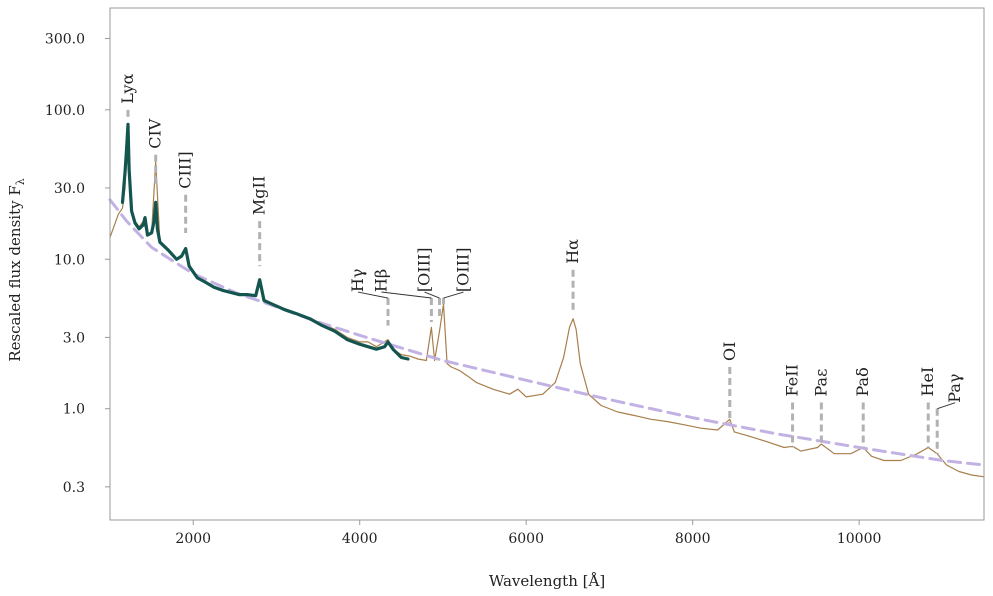  I want to click on uv_composite-series, so click(265, 241).